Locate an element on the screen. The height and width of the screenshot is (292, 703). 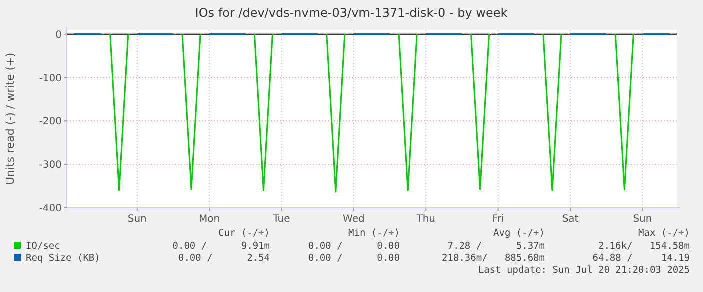
y-tick-label: -300 is located at coordinates (50, 166).